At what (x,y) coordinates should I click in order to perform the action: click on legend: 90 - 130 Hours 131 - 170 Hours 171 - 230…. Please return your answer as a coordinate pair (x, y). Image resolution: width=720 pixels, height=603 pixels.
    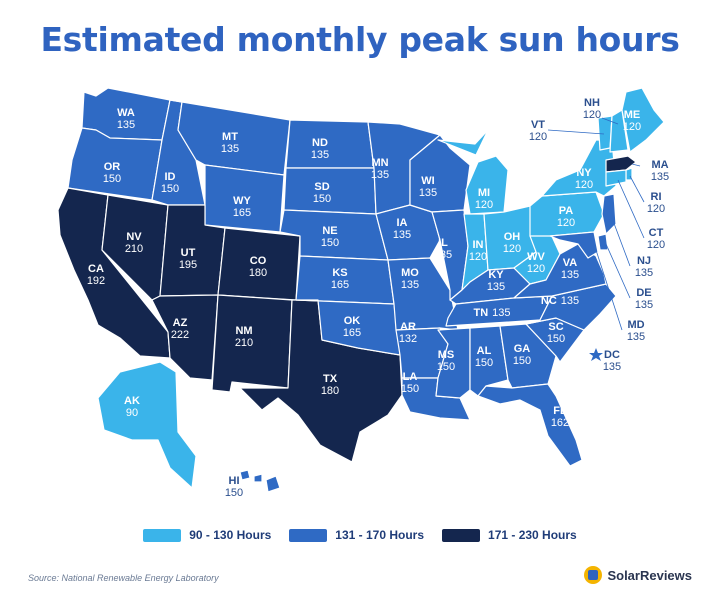
    Looking at the image, I should click on (360, 535).